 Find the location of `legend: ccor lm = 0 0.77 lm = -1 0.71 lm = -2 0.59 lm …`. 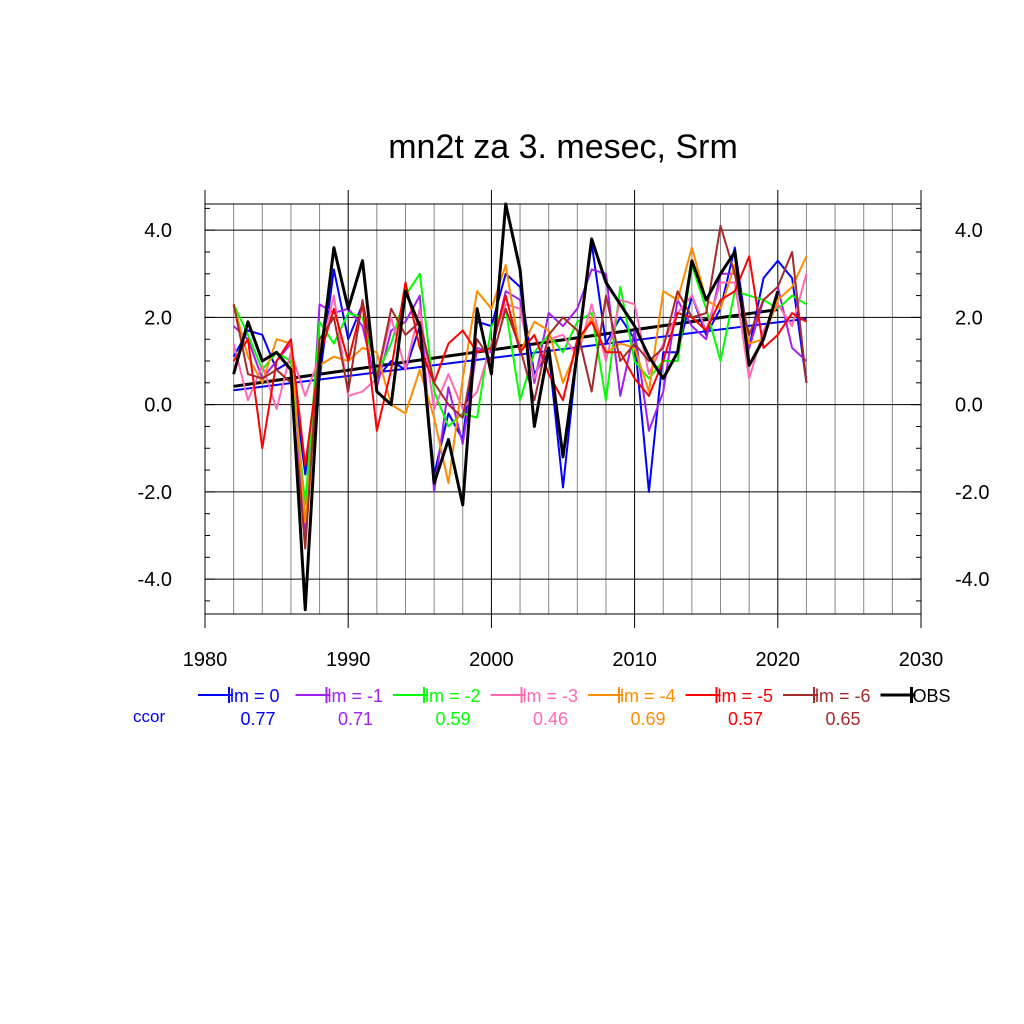

legend: ccor lm = 0 0.77 lm = -1 0.71 lm = -2 0.59 lm … is located at coordinates (542, 707).